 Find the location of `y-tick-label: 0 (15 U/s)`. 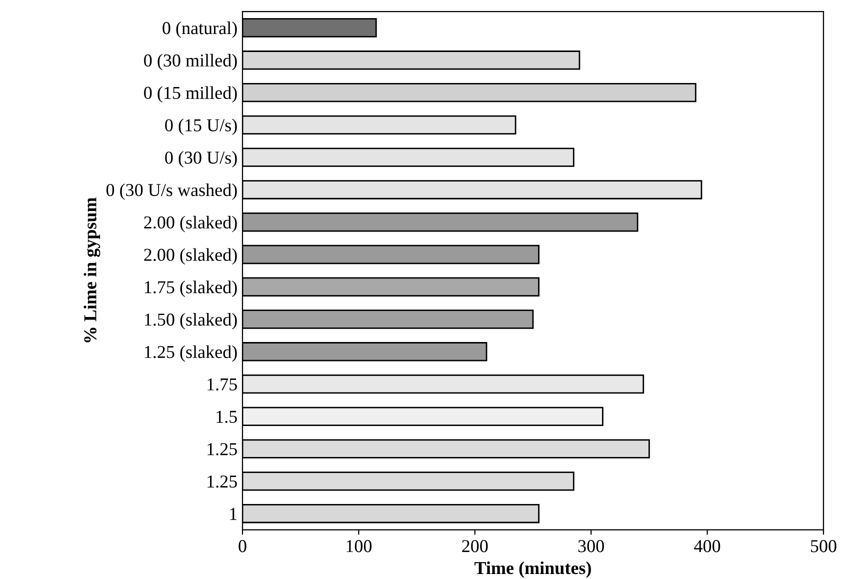

y-tick-label: 0 (15 U/s) is located at coordinates (201, 127).